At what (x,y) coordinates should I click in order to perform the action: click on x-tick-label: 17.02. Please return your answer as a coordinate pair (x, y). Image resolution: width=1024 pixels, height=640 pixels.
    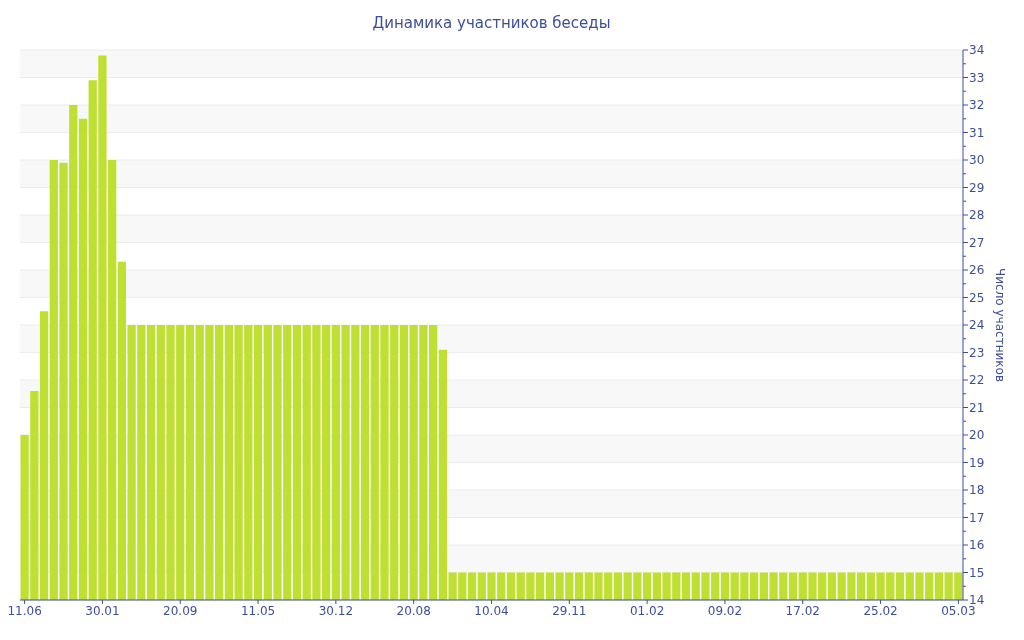
    Looking at the image, I should click on (802, 611).